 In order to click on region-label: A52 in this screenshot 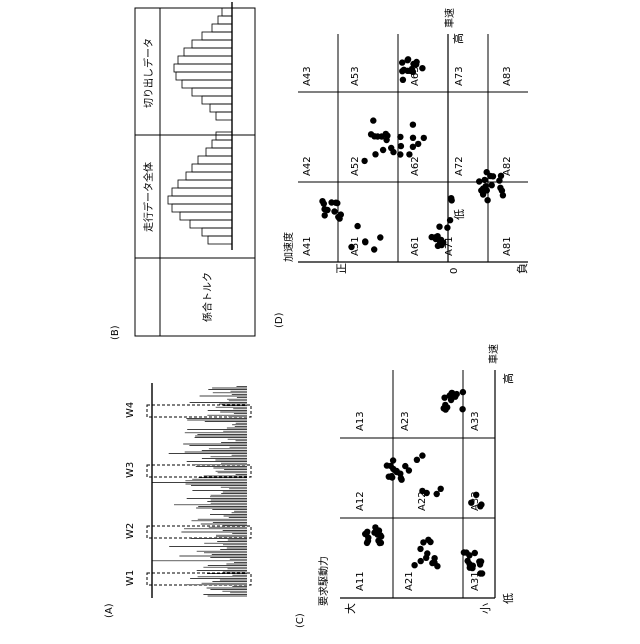, I will do `click(355, 166)`.